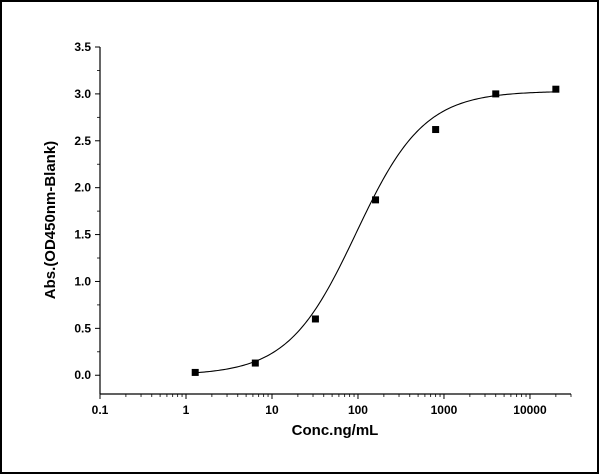 The height and width of the screenshot is (476, 599). I want to click on x-tick-label: 10, so click(272, 410).